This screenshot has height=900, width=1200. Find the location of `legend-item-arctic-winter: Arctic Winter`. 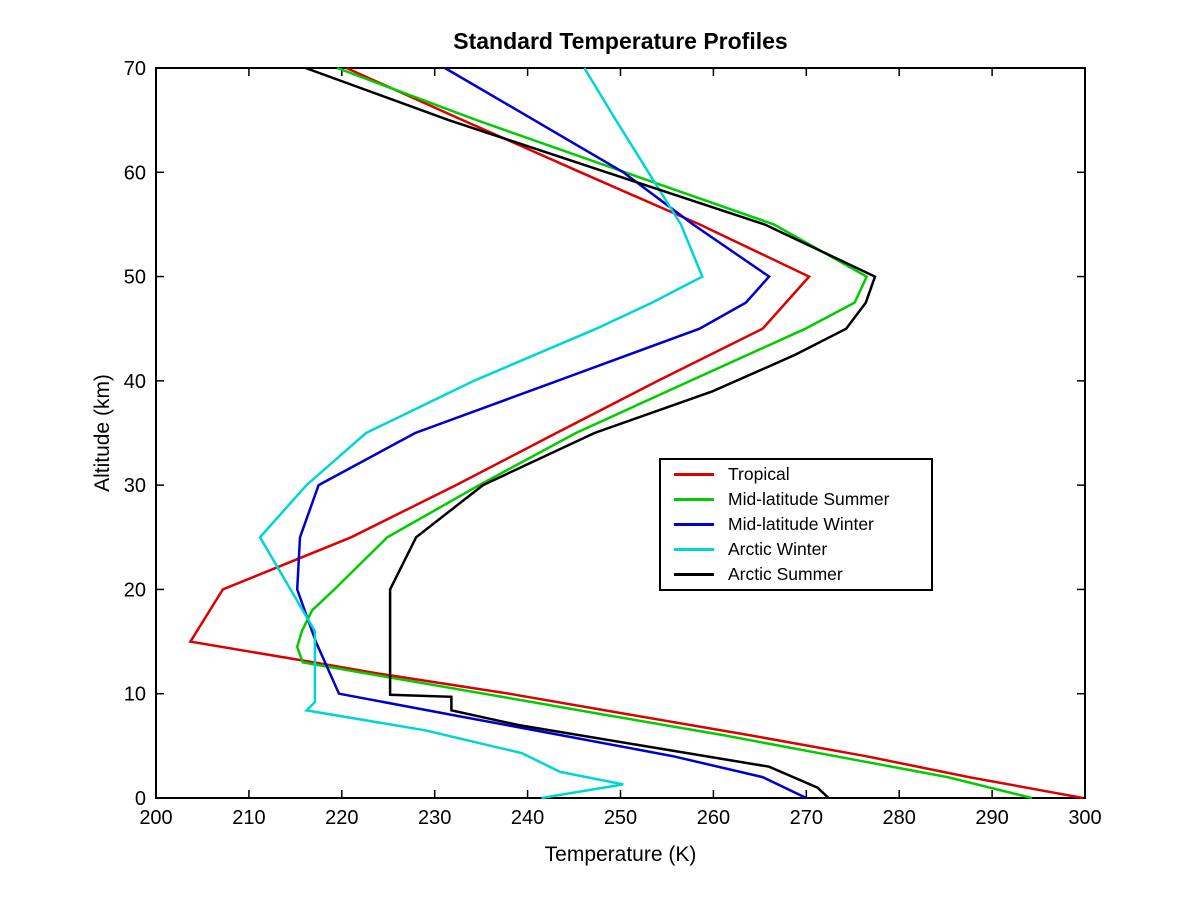

legend-item-arctic-winter: Arctic Winter is located at coordinates (796, 550).